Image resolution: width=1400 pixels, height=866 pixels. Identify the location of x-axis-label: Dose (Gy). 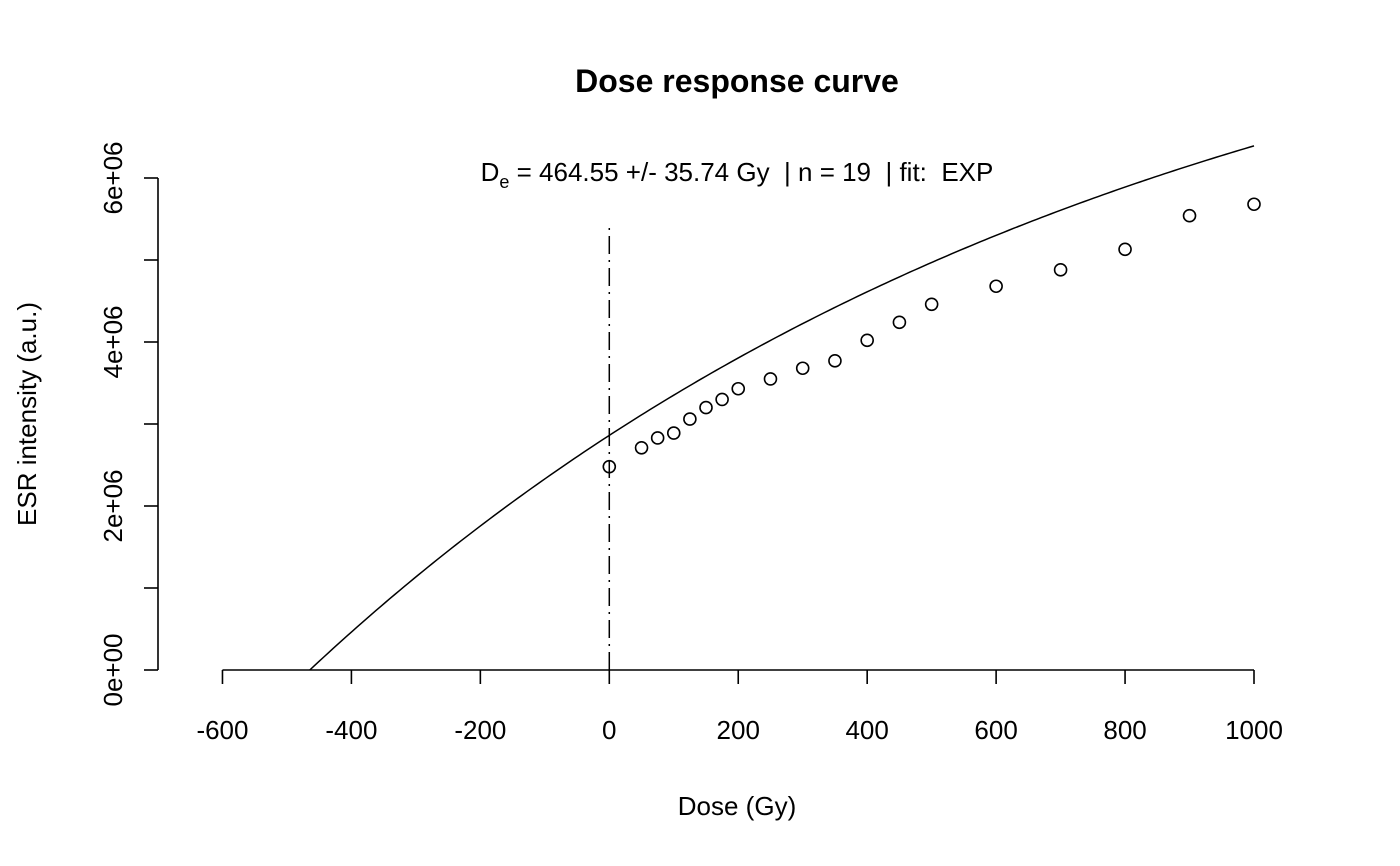
(737, 806).